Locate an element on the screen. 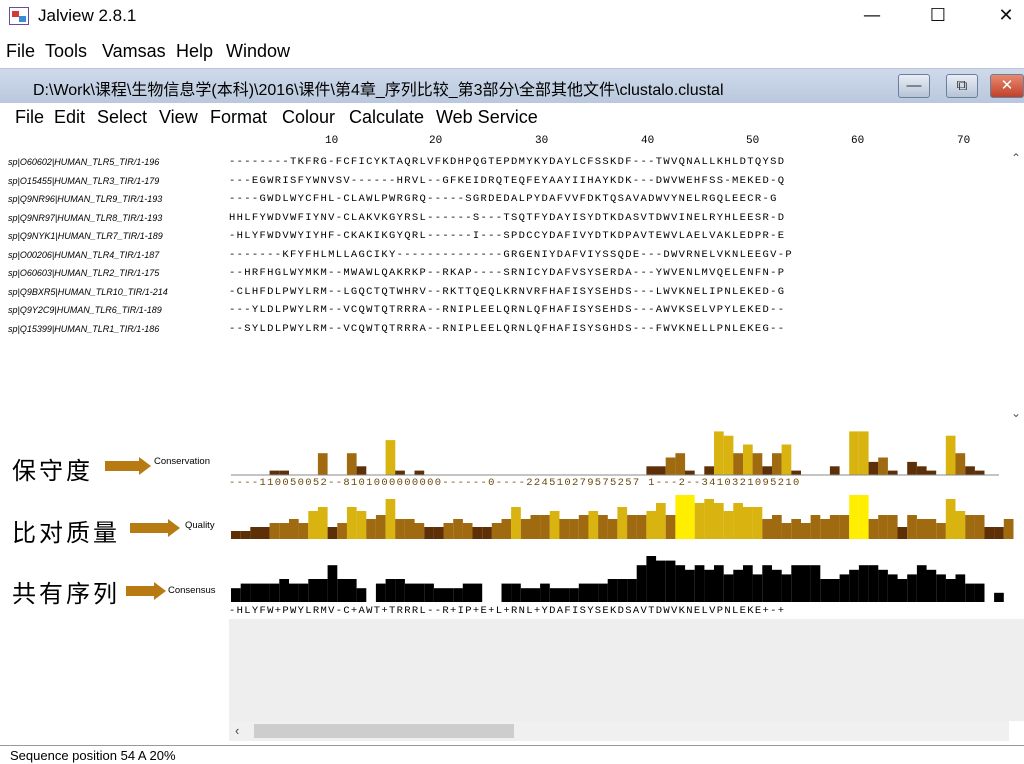  amenu-edit: Edit is located at coordinates (70, 117).